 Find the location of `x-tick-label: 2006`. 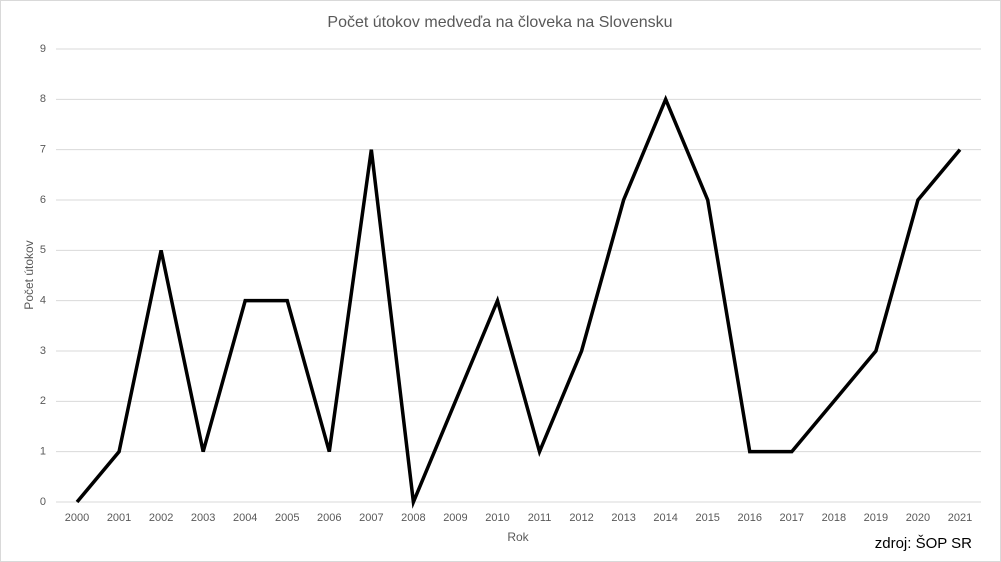

x-tick-label: 2006 is located at coordinates (329, 518).